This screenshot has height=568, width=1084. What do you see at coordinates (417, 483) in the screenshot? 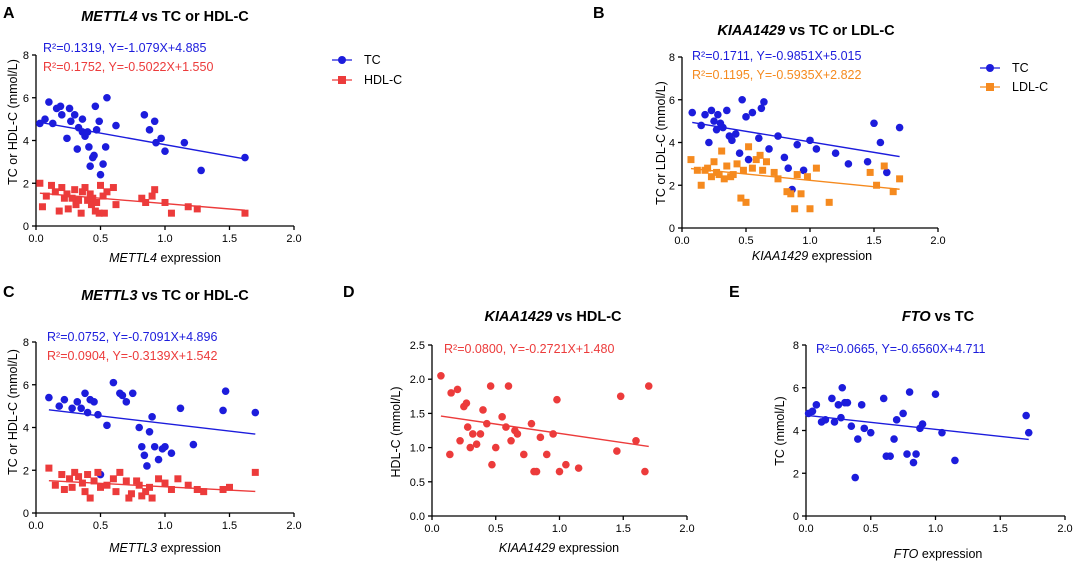
I see `panel-d-y-tick-label: 0.5` at bounding box center [417, 483].